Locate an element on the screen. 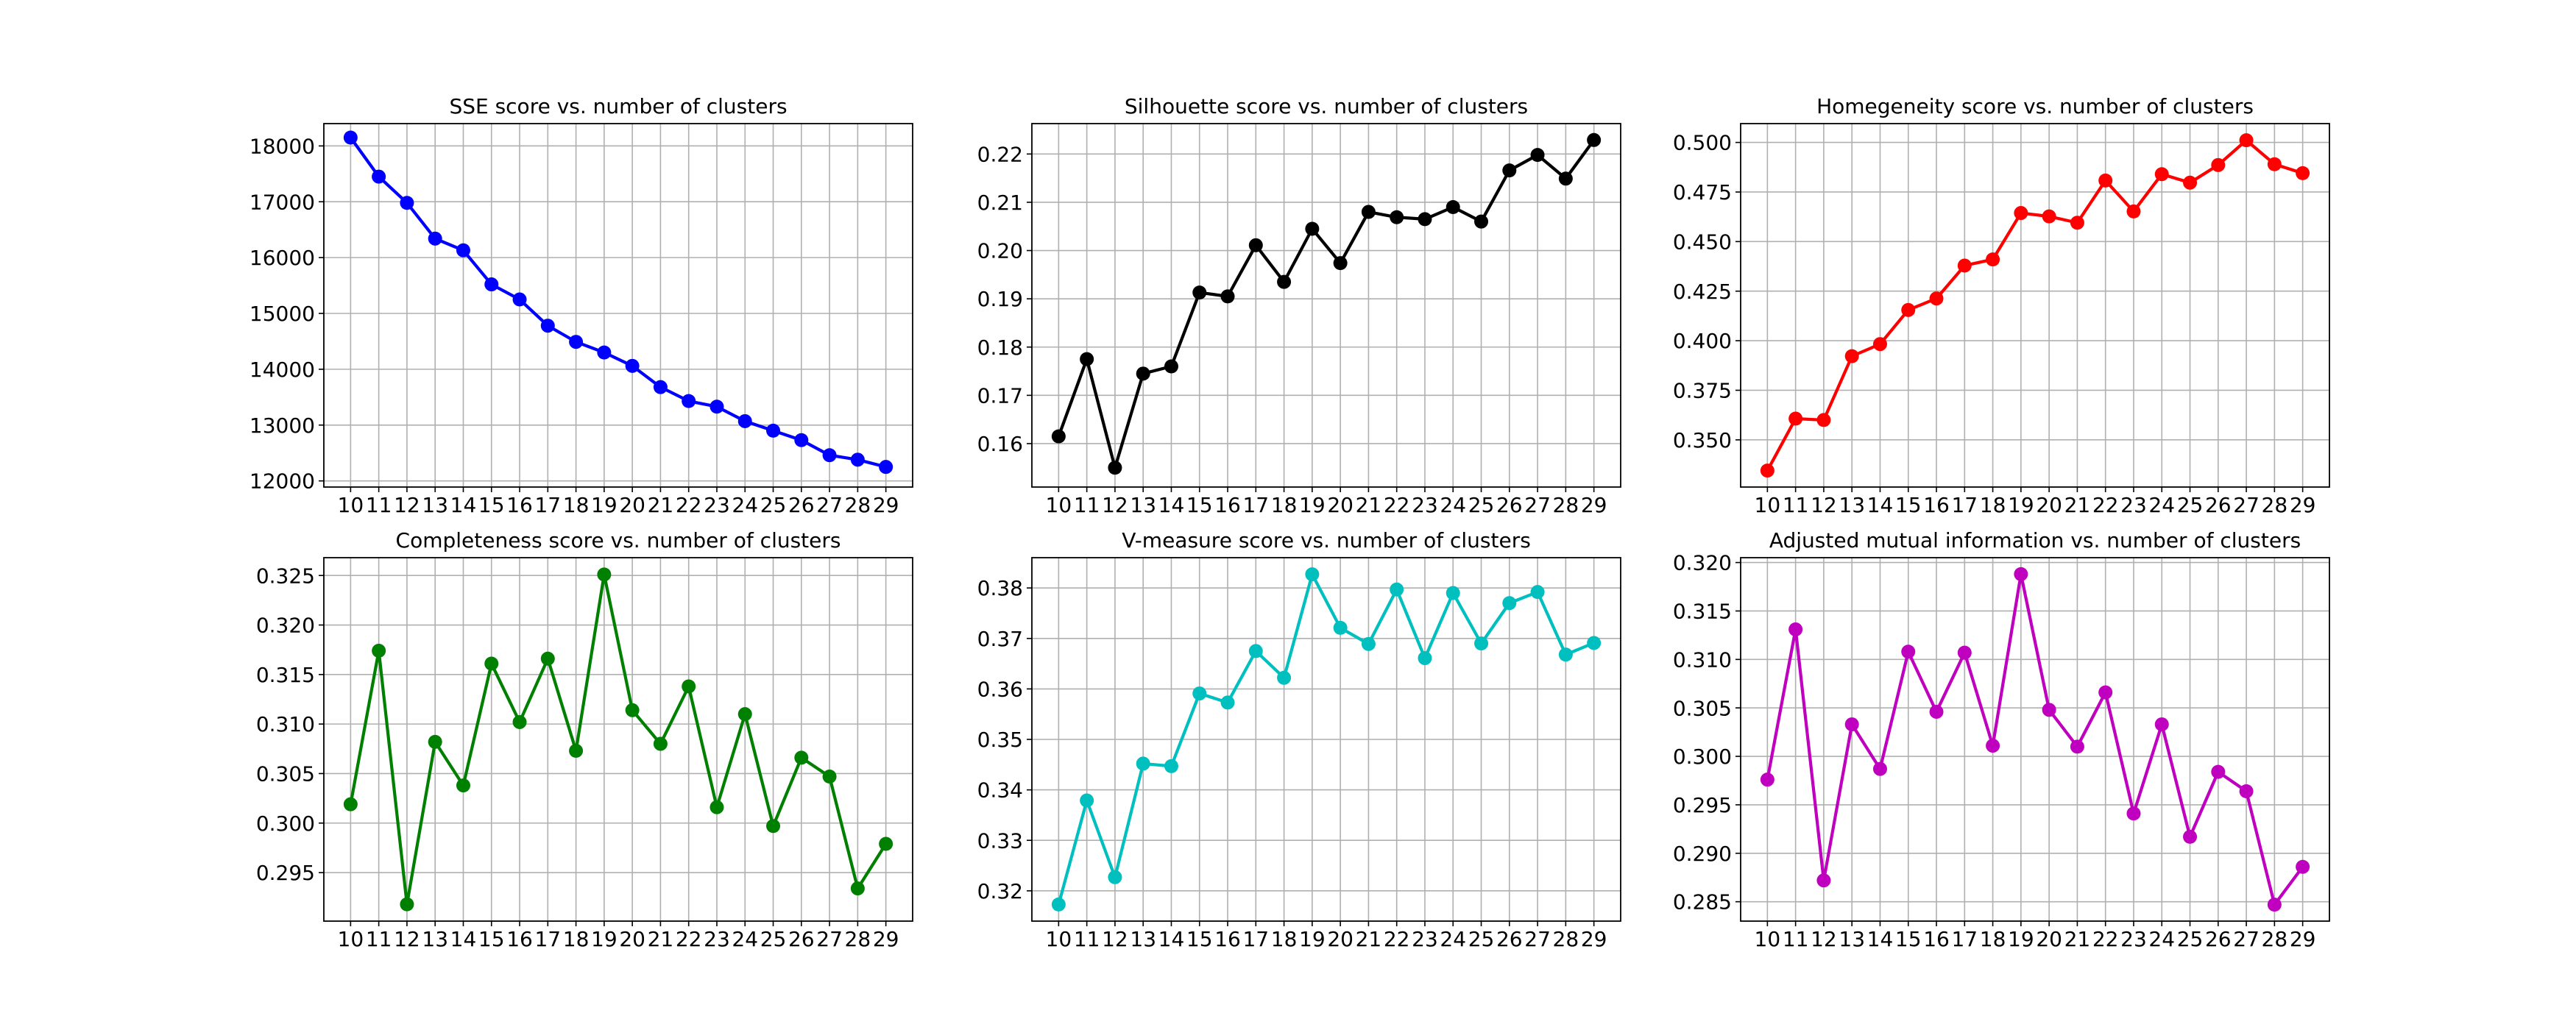  y-tick-label: 0.19 is located at coordinates (1000, 299).